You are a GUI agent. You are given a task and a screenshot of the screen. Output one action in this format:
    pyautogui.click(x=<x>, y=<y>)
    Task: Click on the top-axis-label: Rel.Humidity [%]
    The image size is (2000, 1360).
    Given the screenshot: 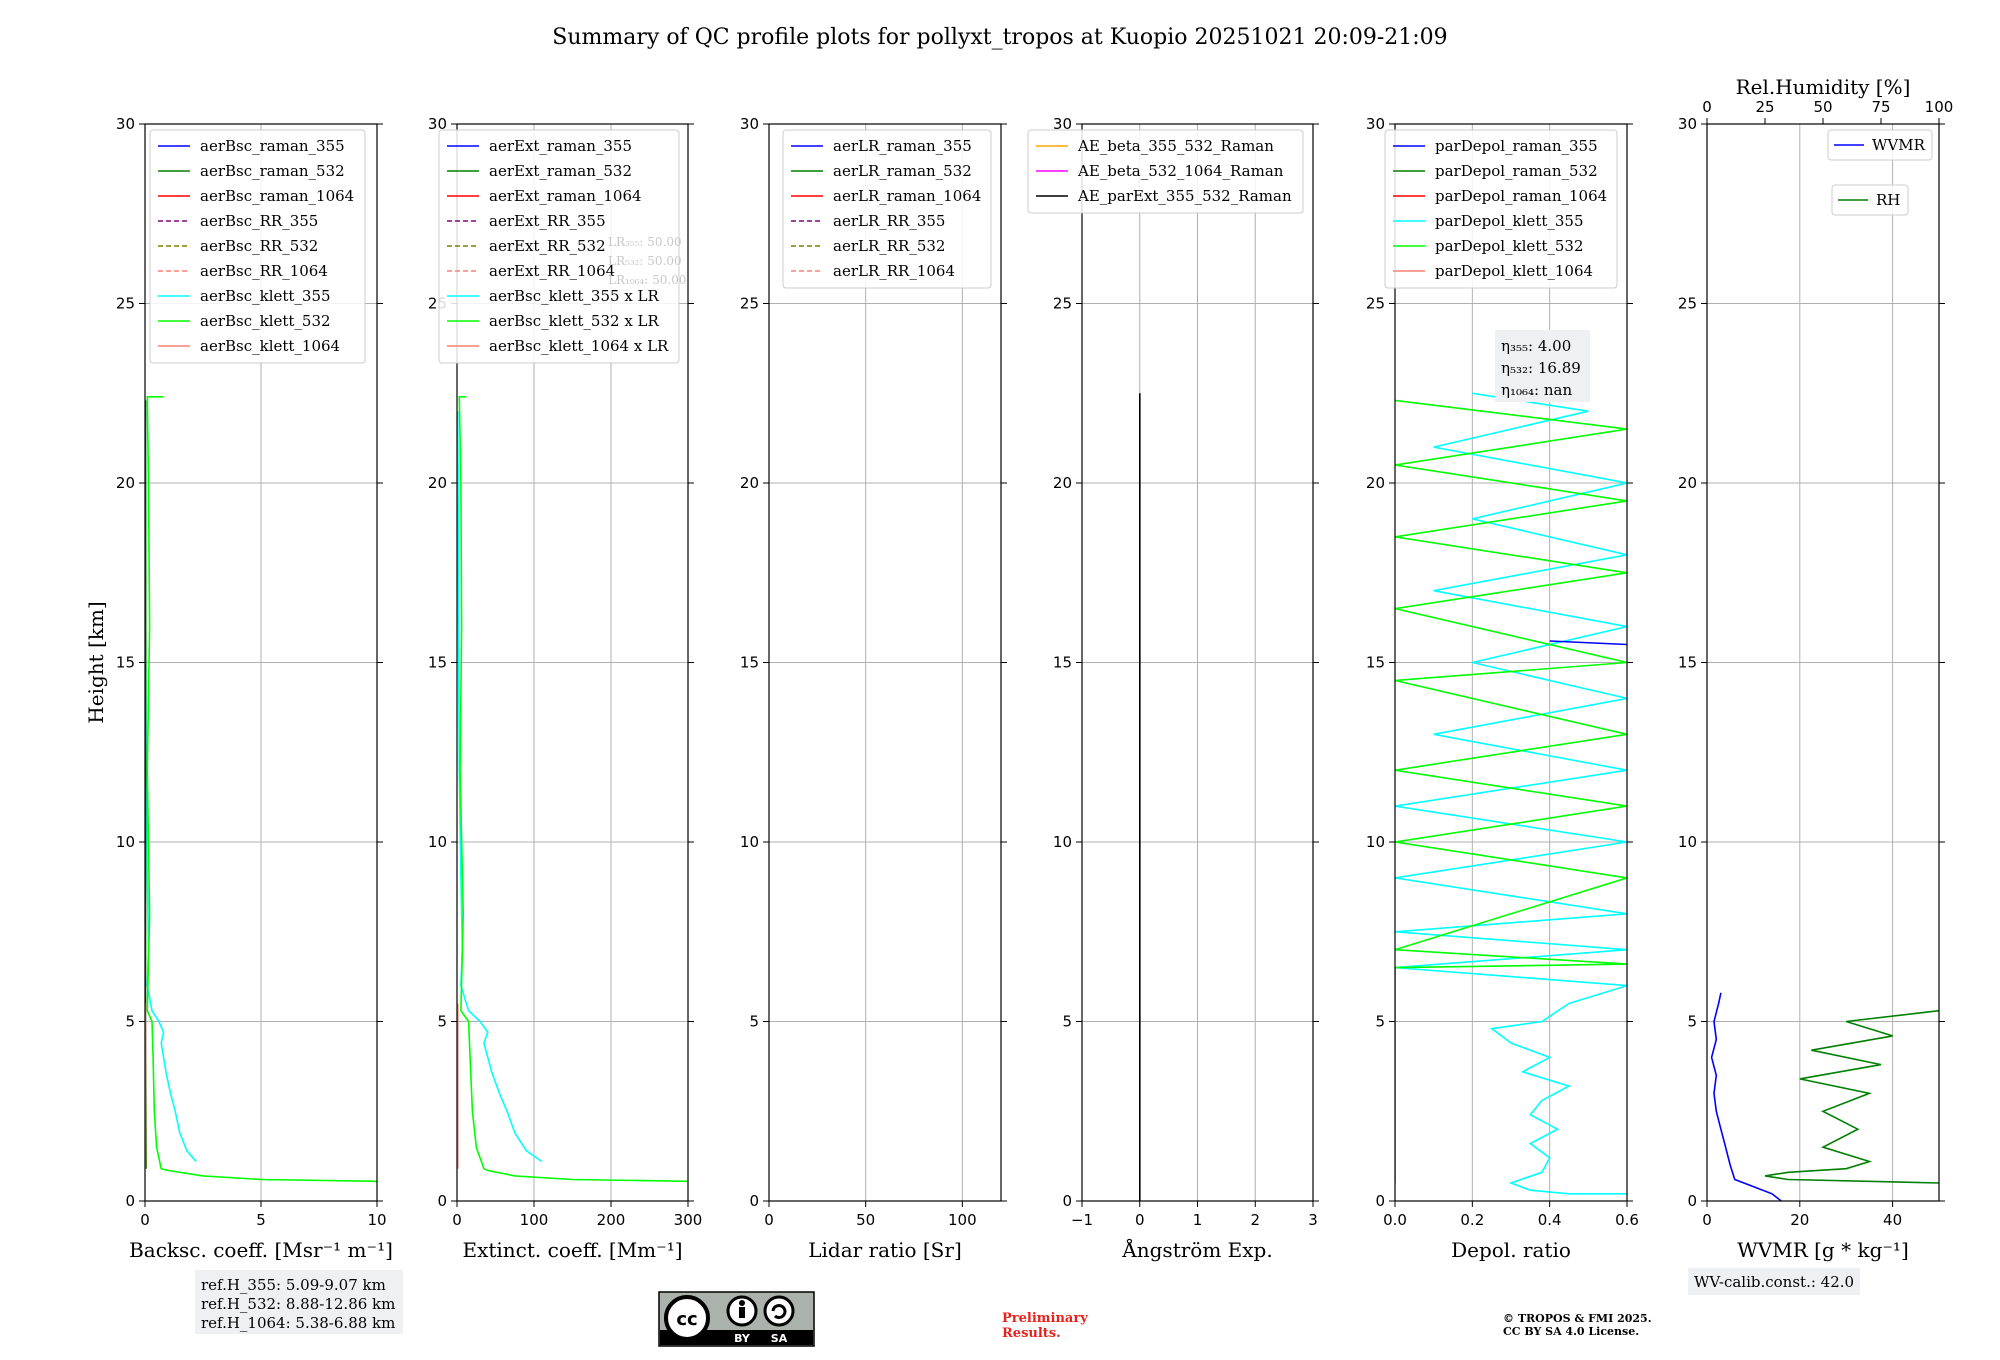 What is the action you would take?
    pyautogui.click(x=1823, y=87)
    